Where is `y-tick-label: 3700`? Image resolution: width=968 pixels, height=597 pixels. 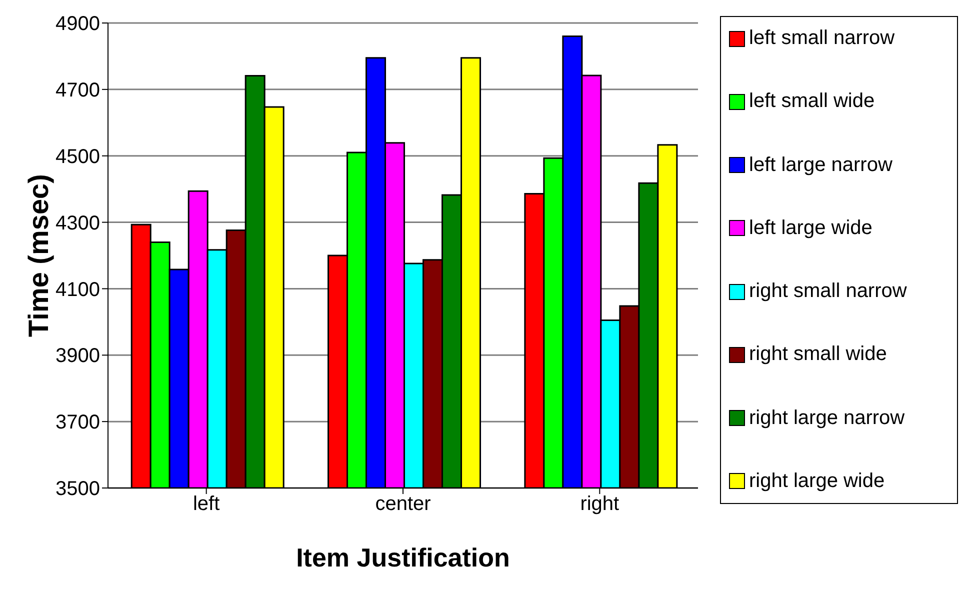 y-tick-label: 3700 is located at coordinates (78, 423).